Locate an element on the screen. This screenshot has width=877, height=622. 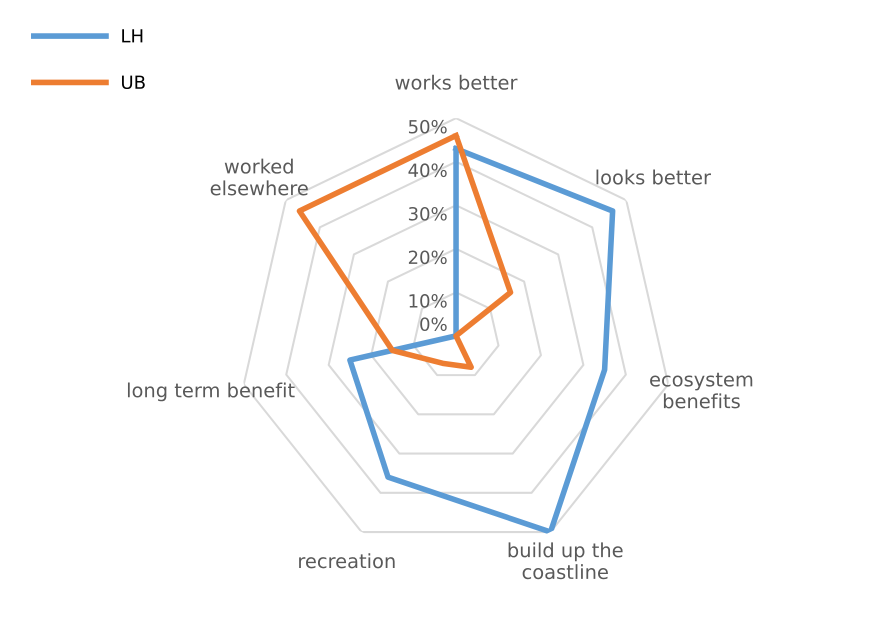
spoke-label: worked elsewhere is located at coordinates (259, 177).